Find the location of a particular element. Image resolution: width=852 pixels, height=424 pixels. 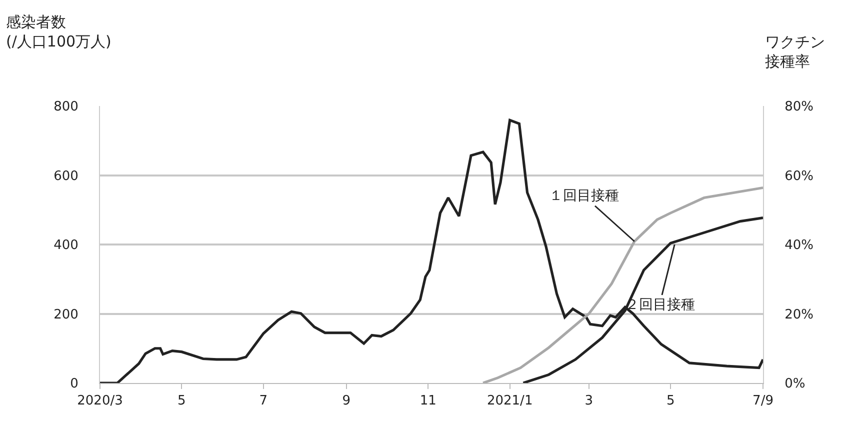

y2-tick-label: 40% is located at coordinates (799, 246).